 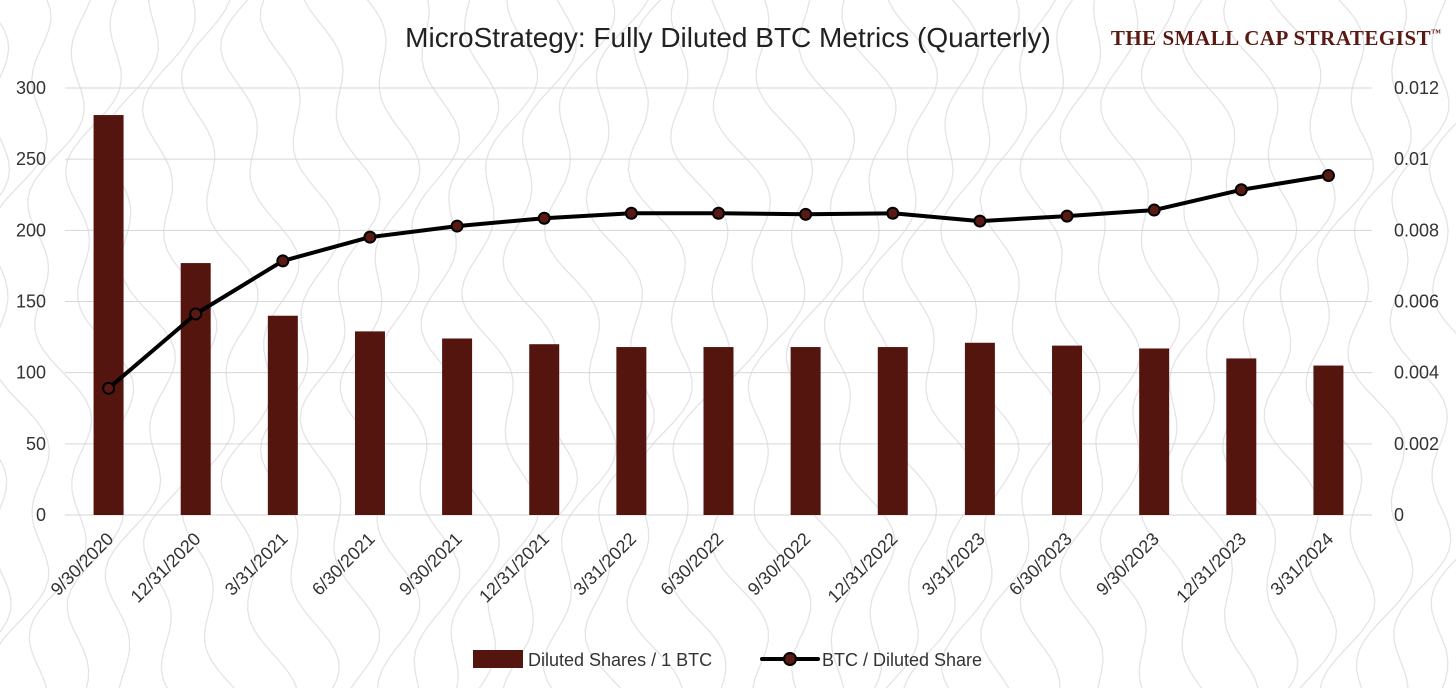 I want to click on left-axis-ticks: 0 50 100 150 200 250 300, so click(x=31, y=301).